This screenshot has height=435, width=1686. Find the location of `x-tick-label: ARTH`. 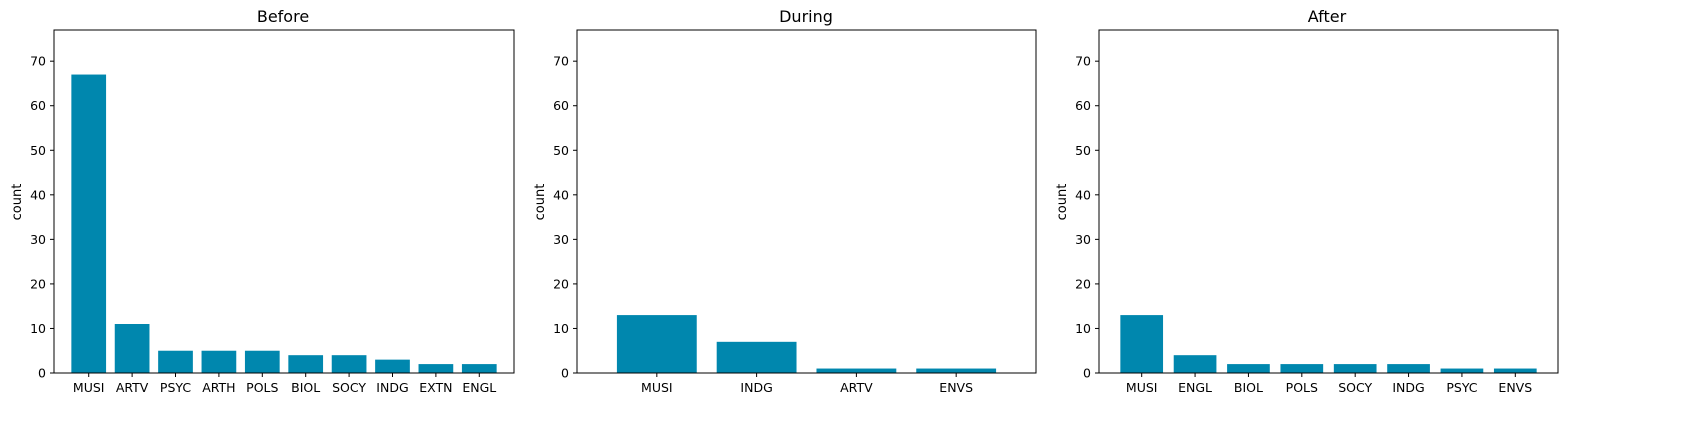

x-tick-label: ARTH is located at coordinates (218, 387).